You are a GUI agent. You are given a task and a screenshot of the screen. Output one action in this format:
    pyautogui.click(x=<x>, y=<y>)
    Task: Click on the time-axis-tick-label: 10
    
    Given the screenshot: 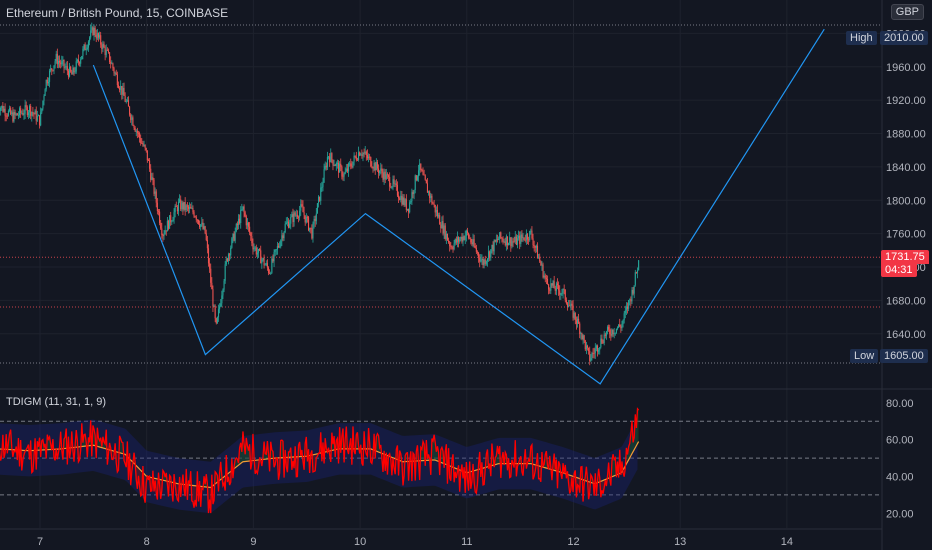 What is the action you would take?
    pyautogui.click(x=360, y=542)
    